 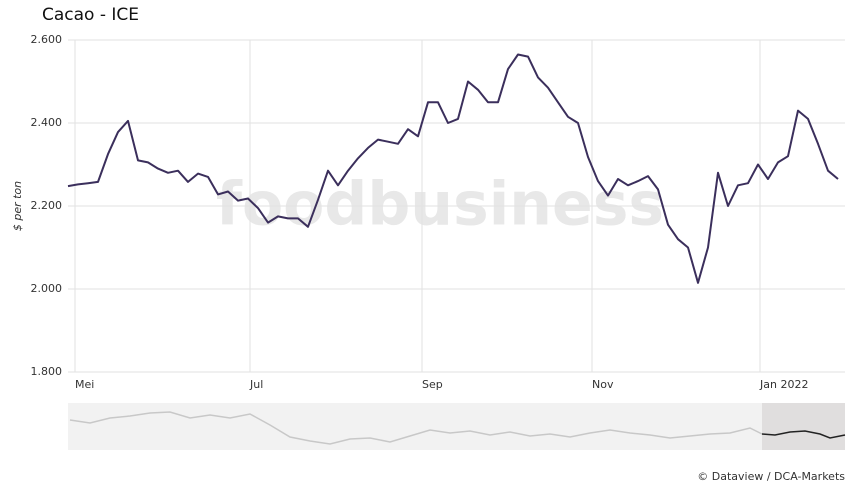 I want to click on y-tick-label: 2.400, so click(x=47, y=122).